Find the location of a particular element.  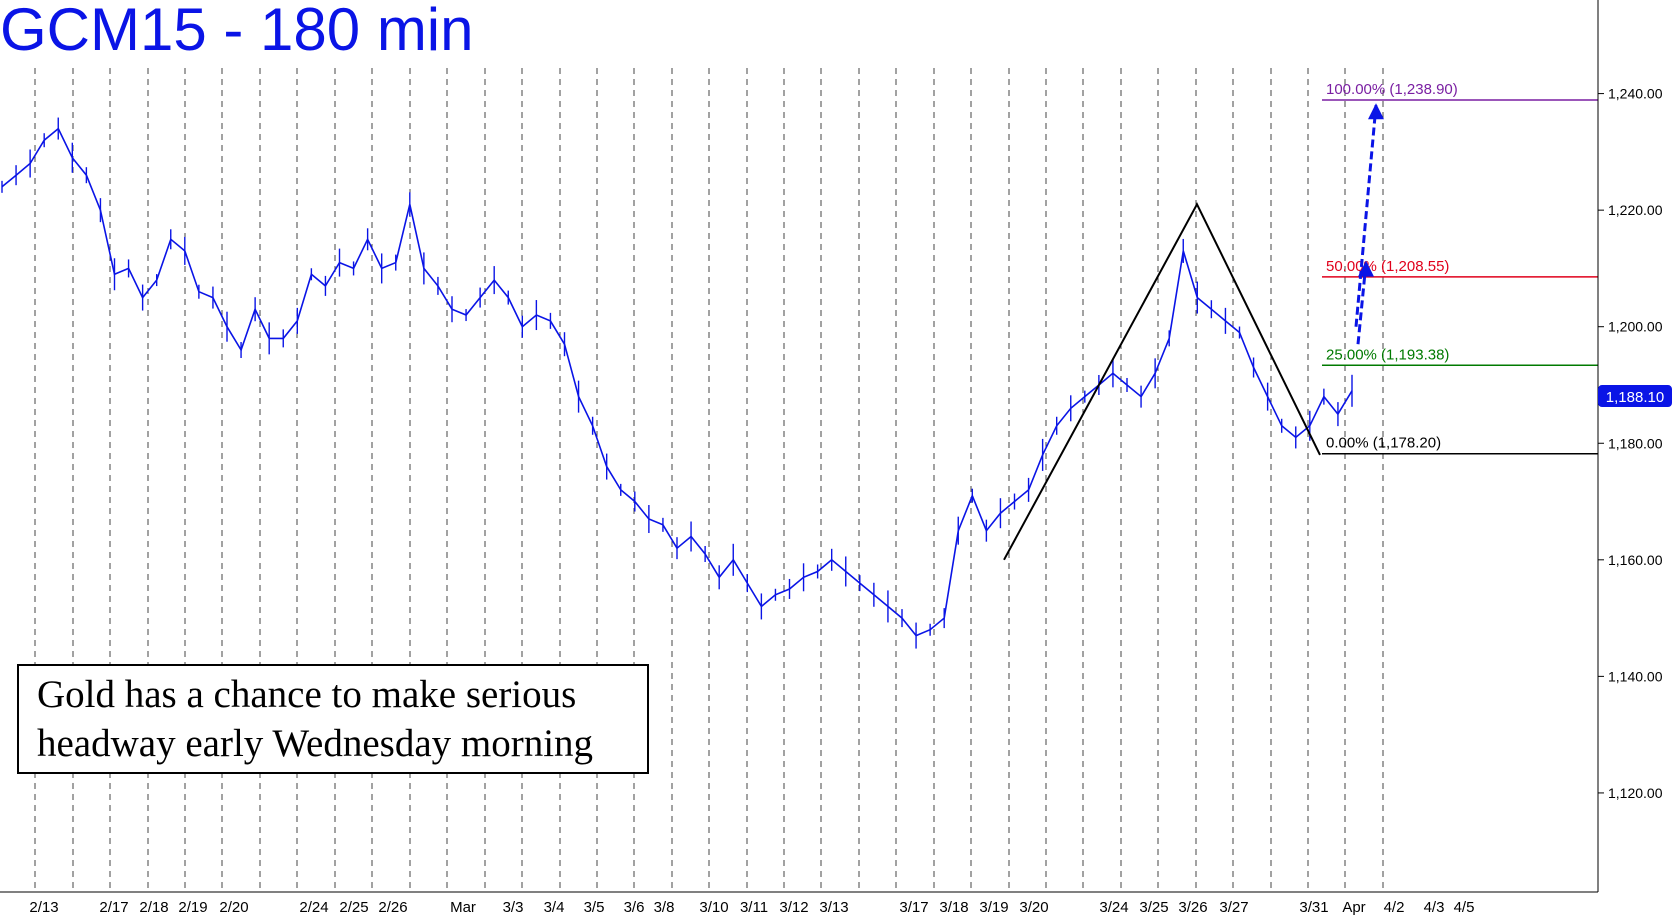

y-tick-label: 1,200.00 is located at coordinates (1635, 327).